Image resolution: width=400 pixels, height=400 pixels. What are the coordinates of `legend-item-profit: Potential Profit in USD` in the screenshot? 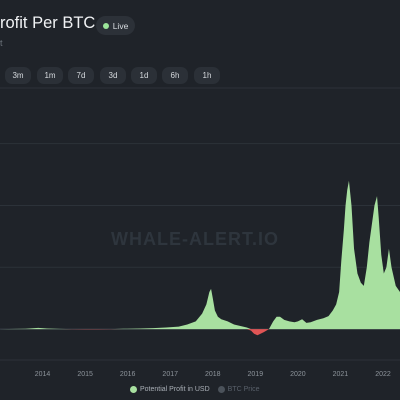 It's located at (170, 389).